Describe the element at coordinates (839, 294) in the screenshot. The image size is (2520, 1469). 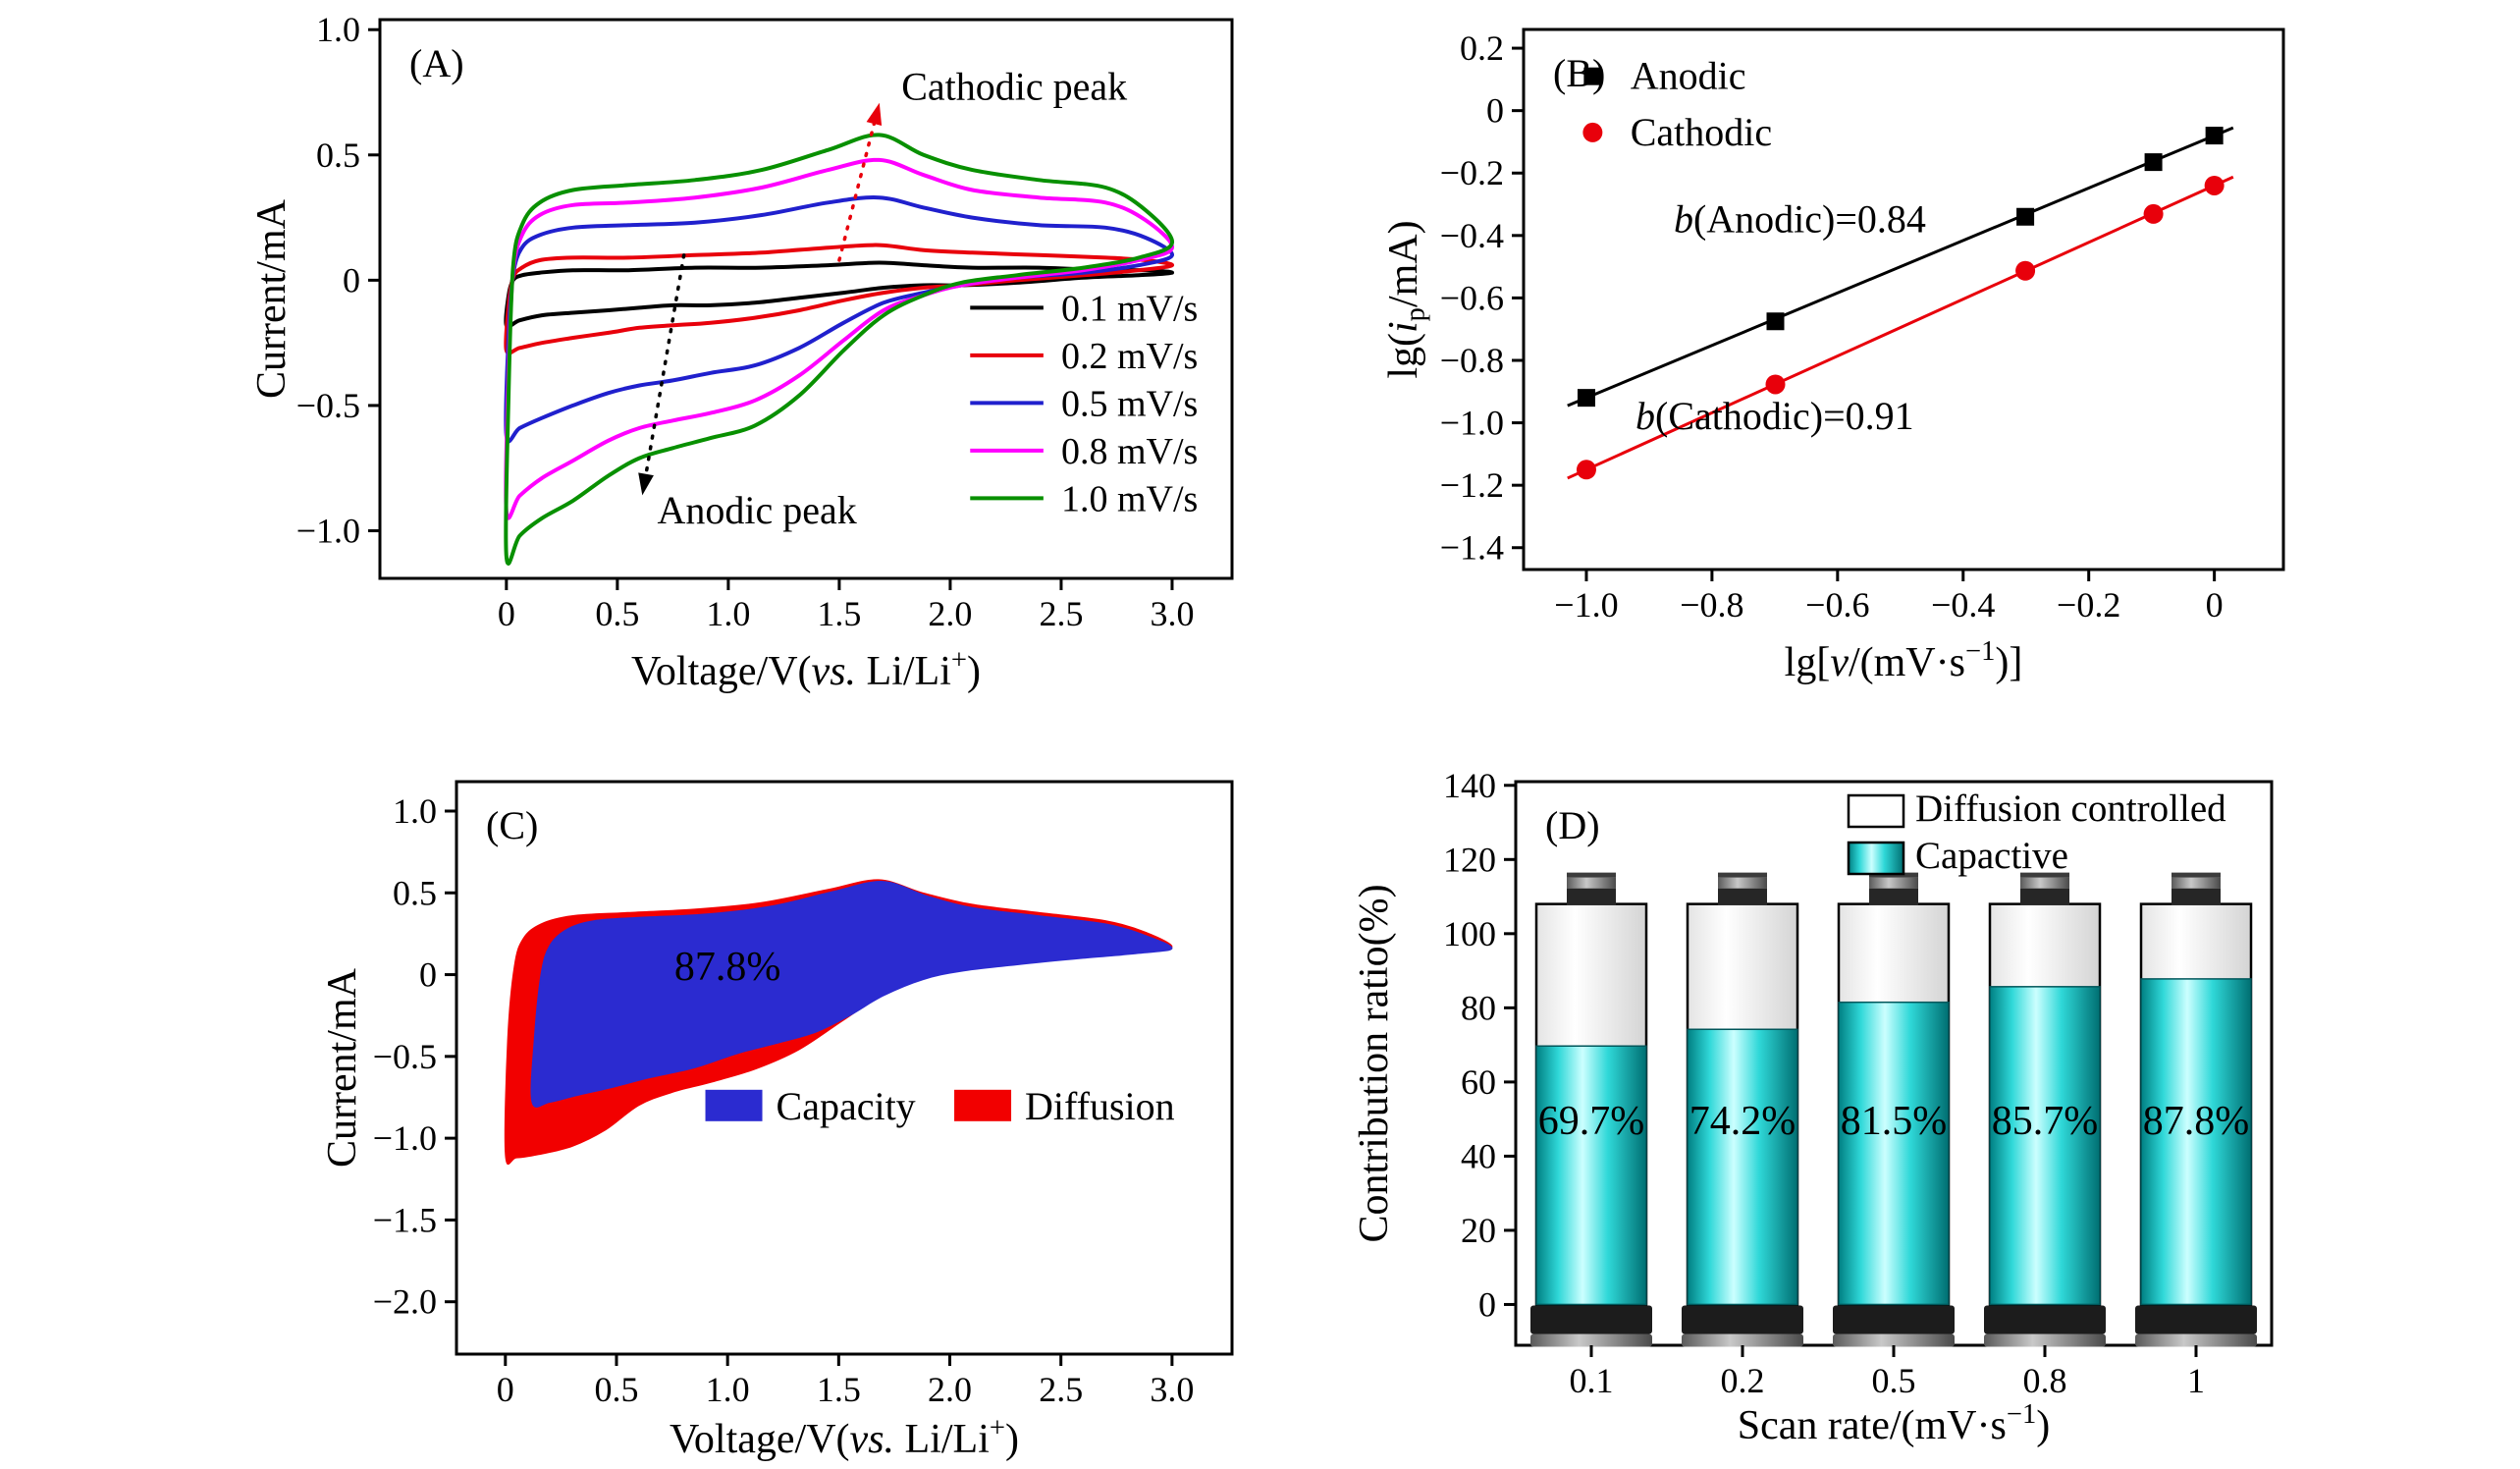
I see `cv-curve-0.1-mV-s` at that location.